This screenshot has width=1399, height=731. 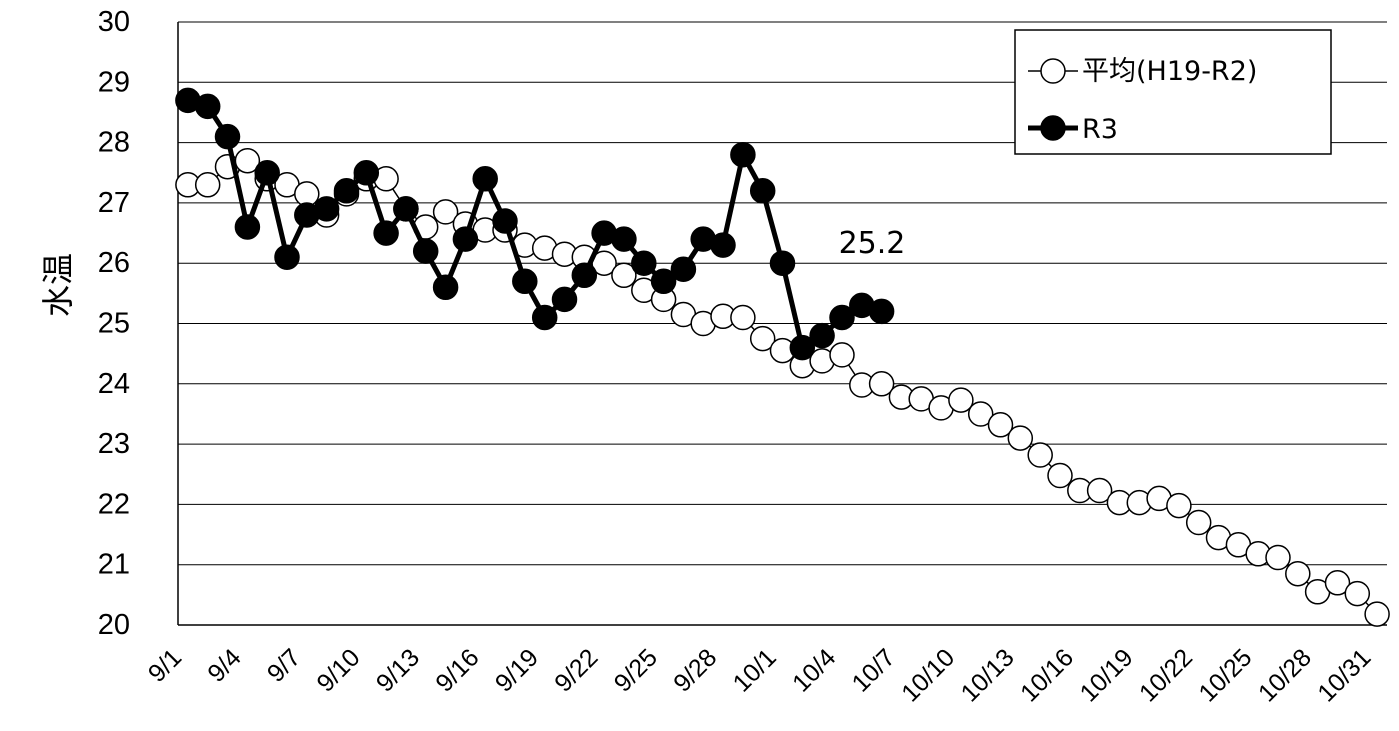 I want to click on x-tick-label: 9/13, so click(x=398, y=670).